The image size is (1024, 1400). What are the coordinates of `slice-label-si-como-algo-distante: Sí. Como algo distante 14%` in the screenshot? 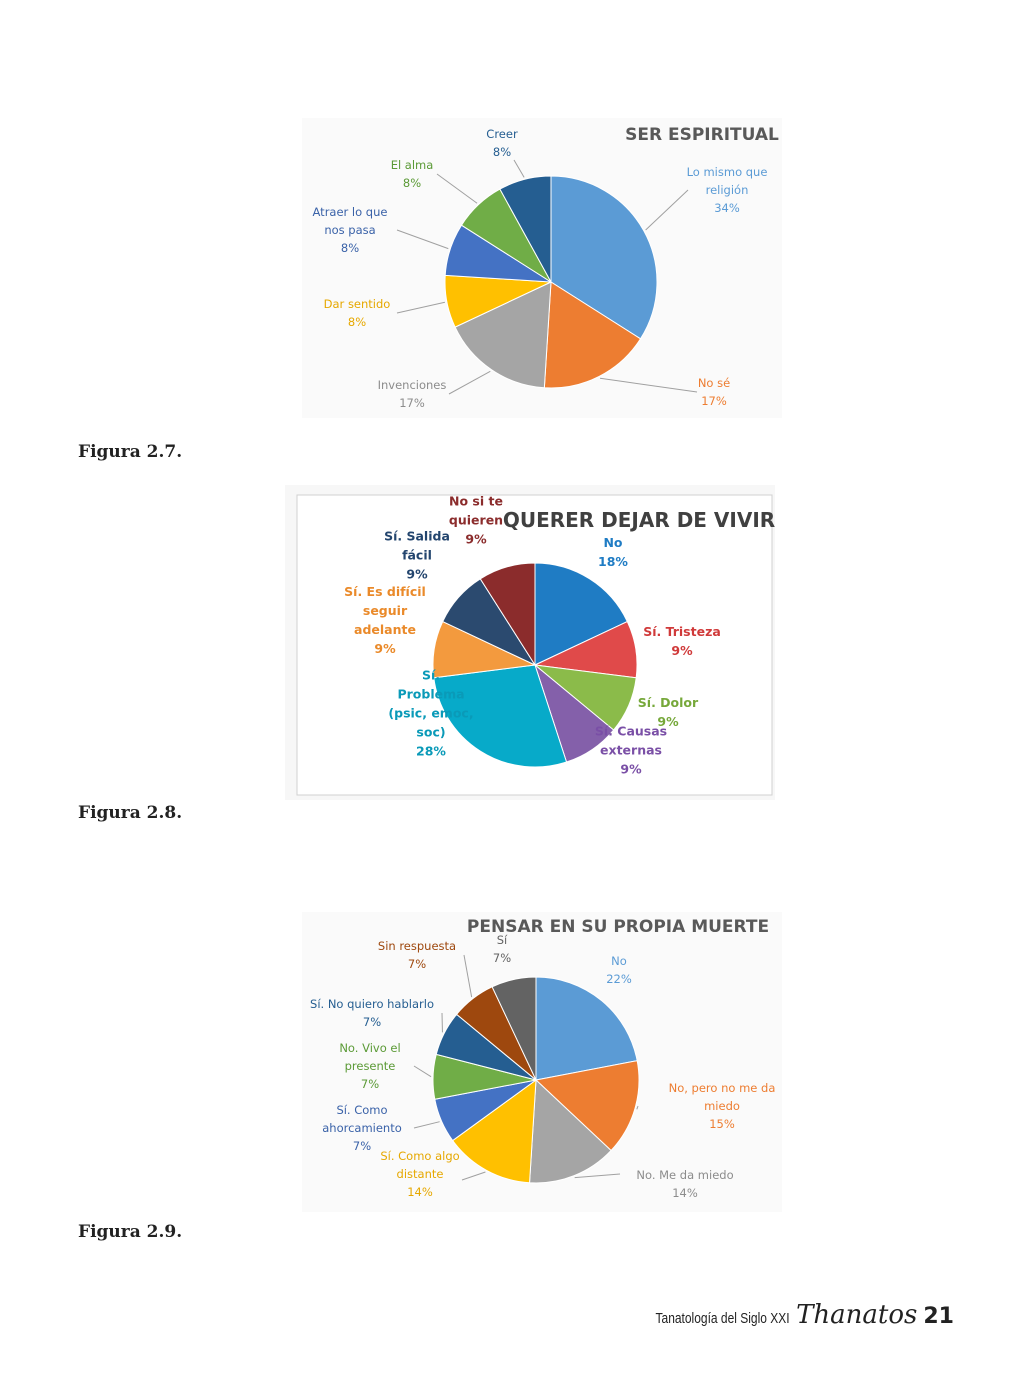 It's located at (419, 1174).